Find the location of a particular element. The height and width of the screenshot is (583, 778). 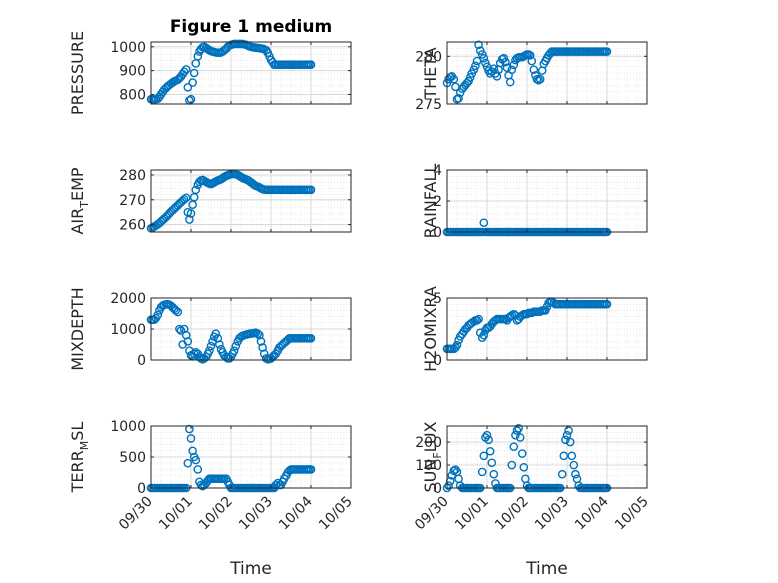

y-tick-label: 260 is located at coordinates (132, 226).